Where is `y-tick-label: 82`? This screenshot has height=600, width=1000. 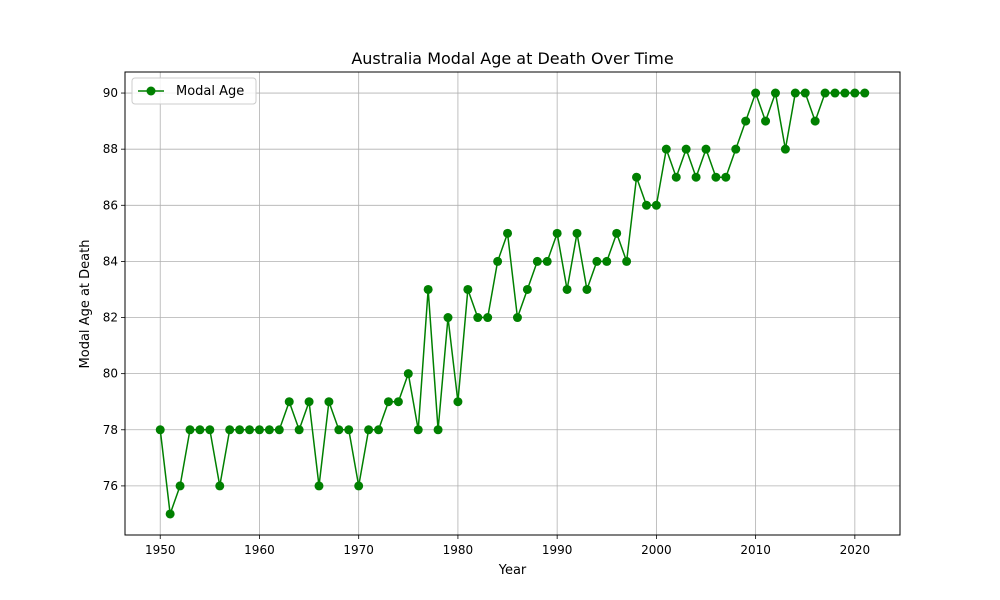 y-tick-label: 82 is located at coordinates (110, 318).